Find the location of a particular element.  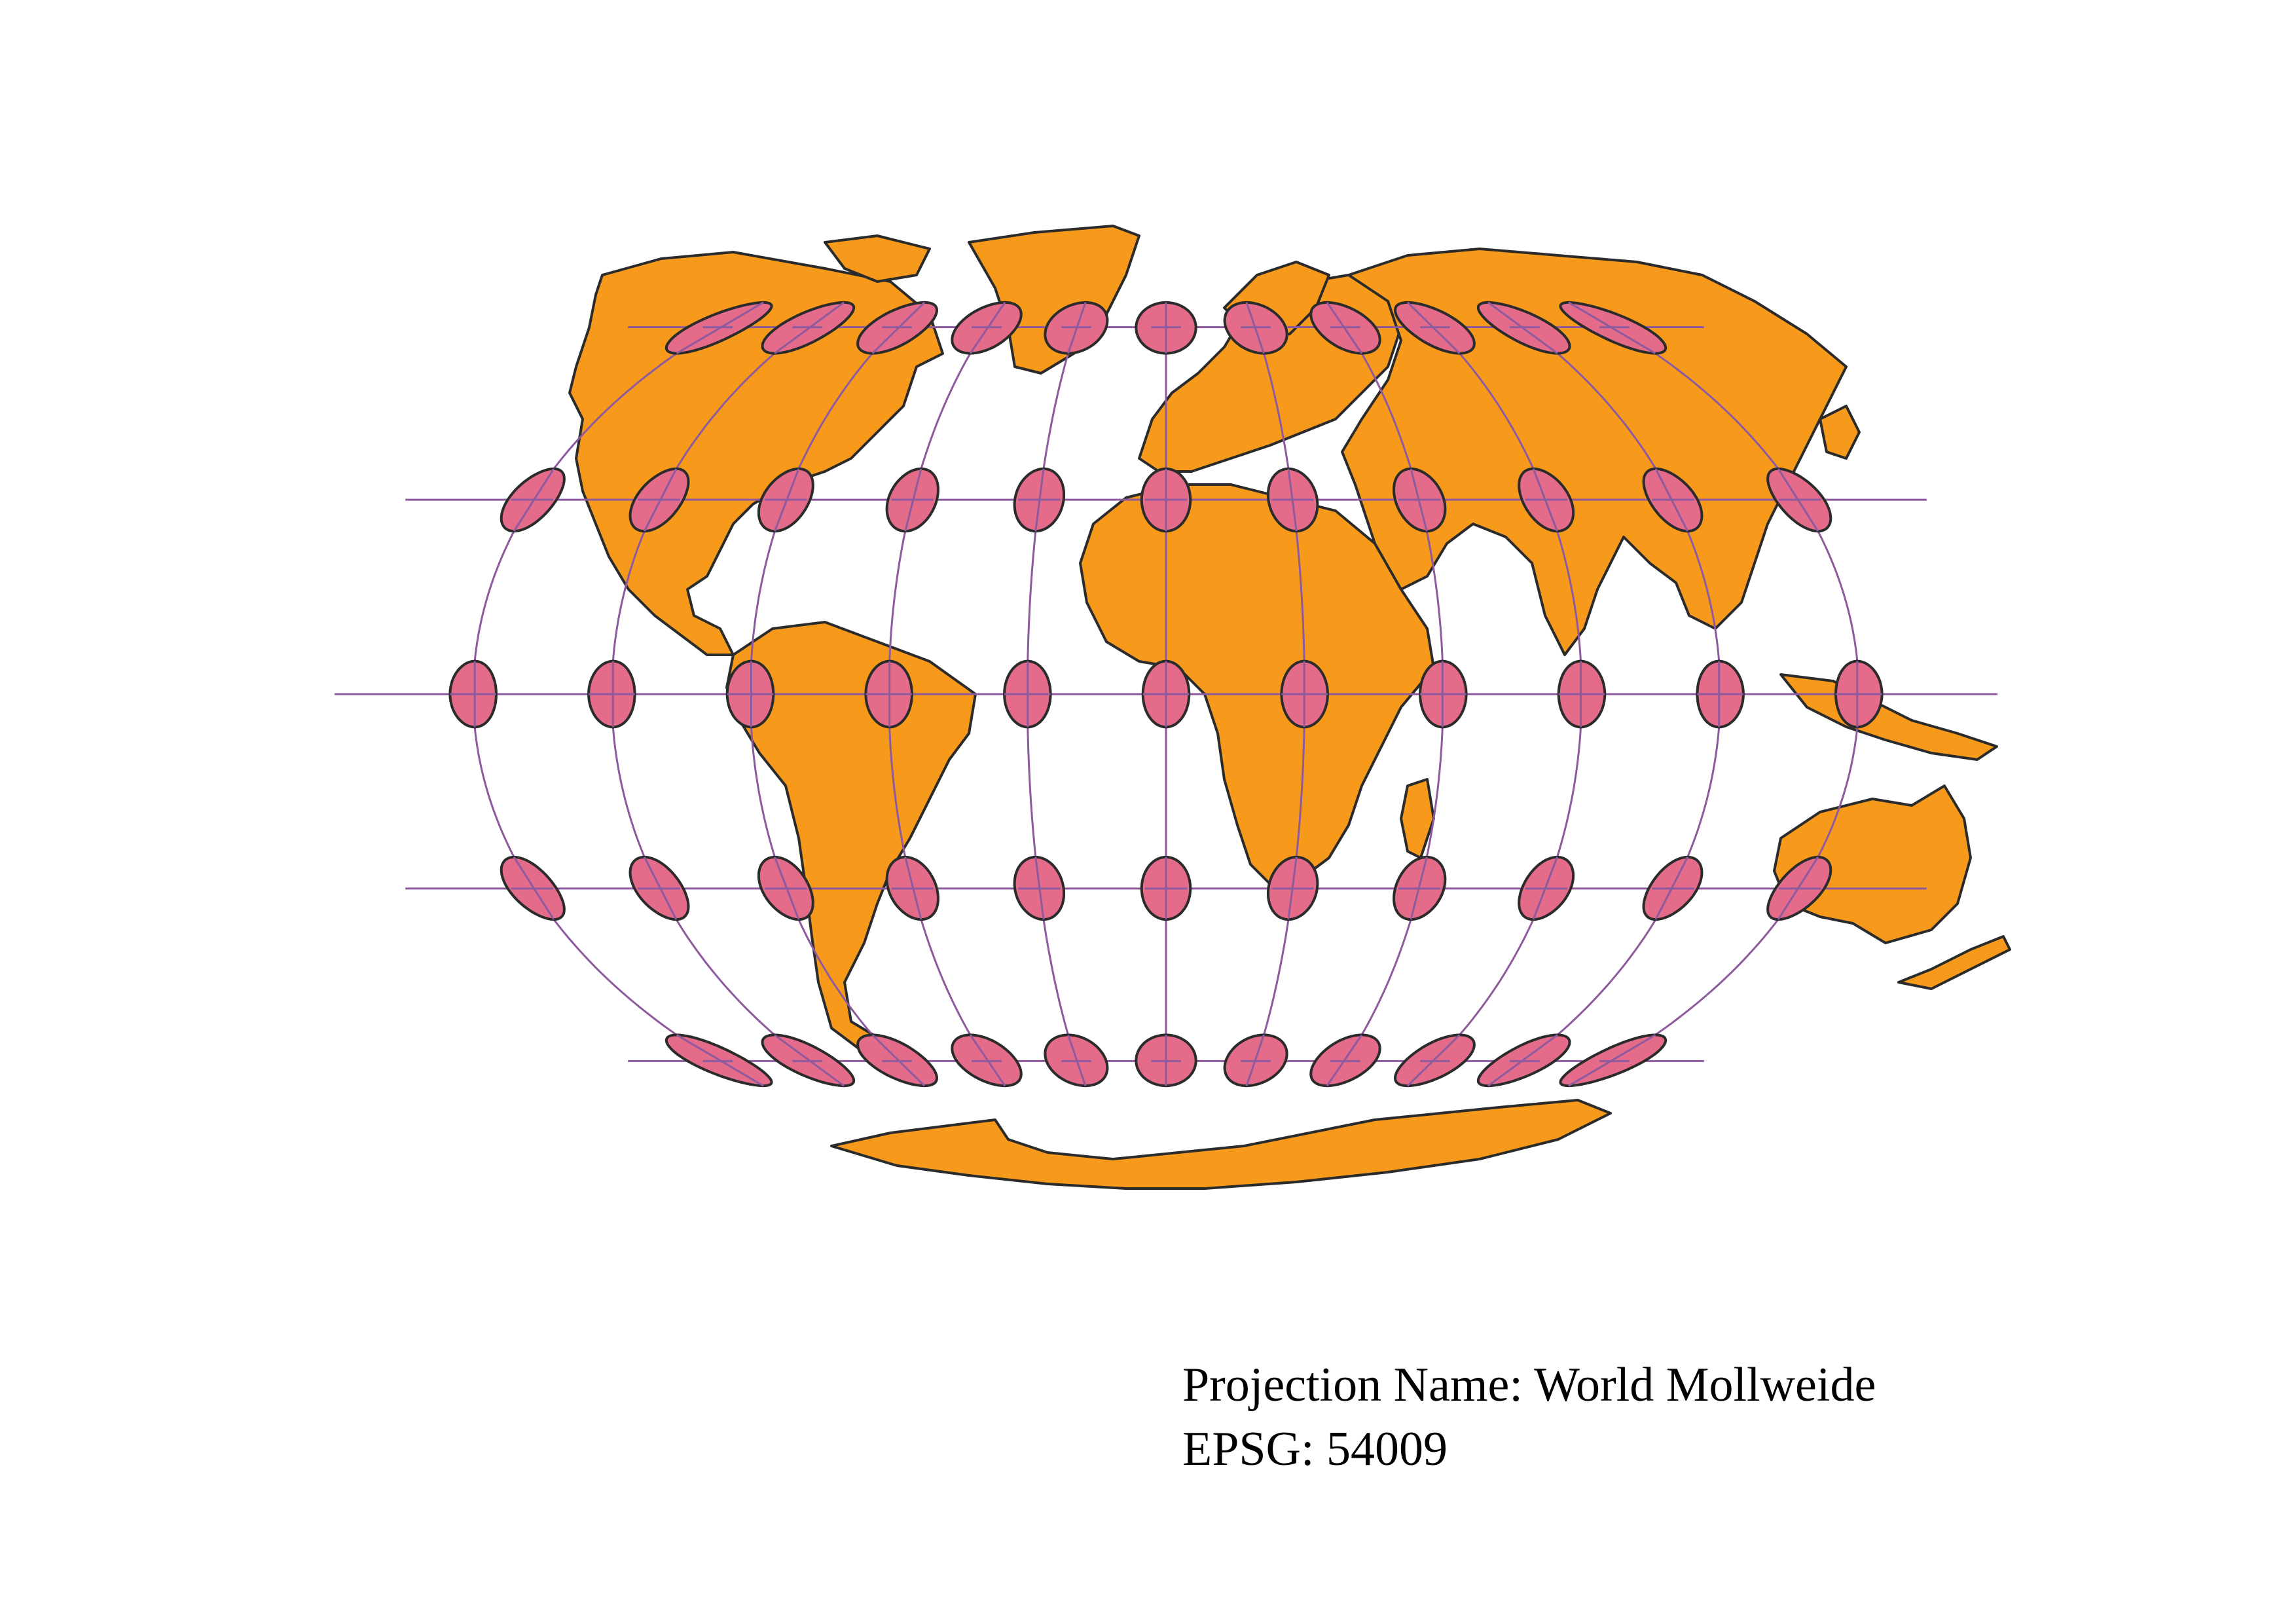

landmass-new-zealand is located at coordinates (1954, 962).